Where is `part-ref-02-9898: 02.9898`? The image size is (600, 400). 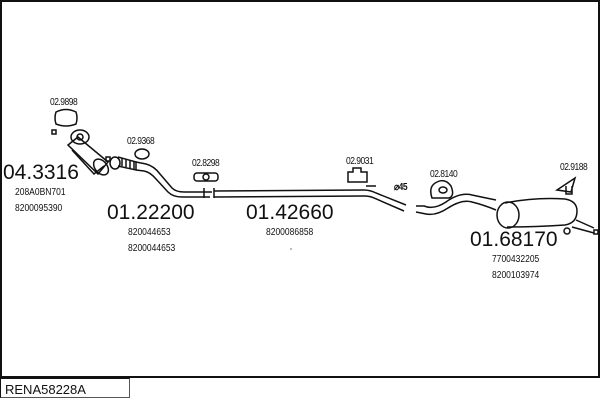
part-ref-02-9898: 02.9898 is located at coordinates (64, 102).